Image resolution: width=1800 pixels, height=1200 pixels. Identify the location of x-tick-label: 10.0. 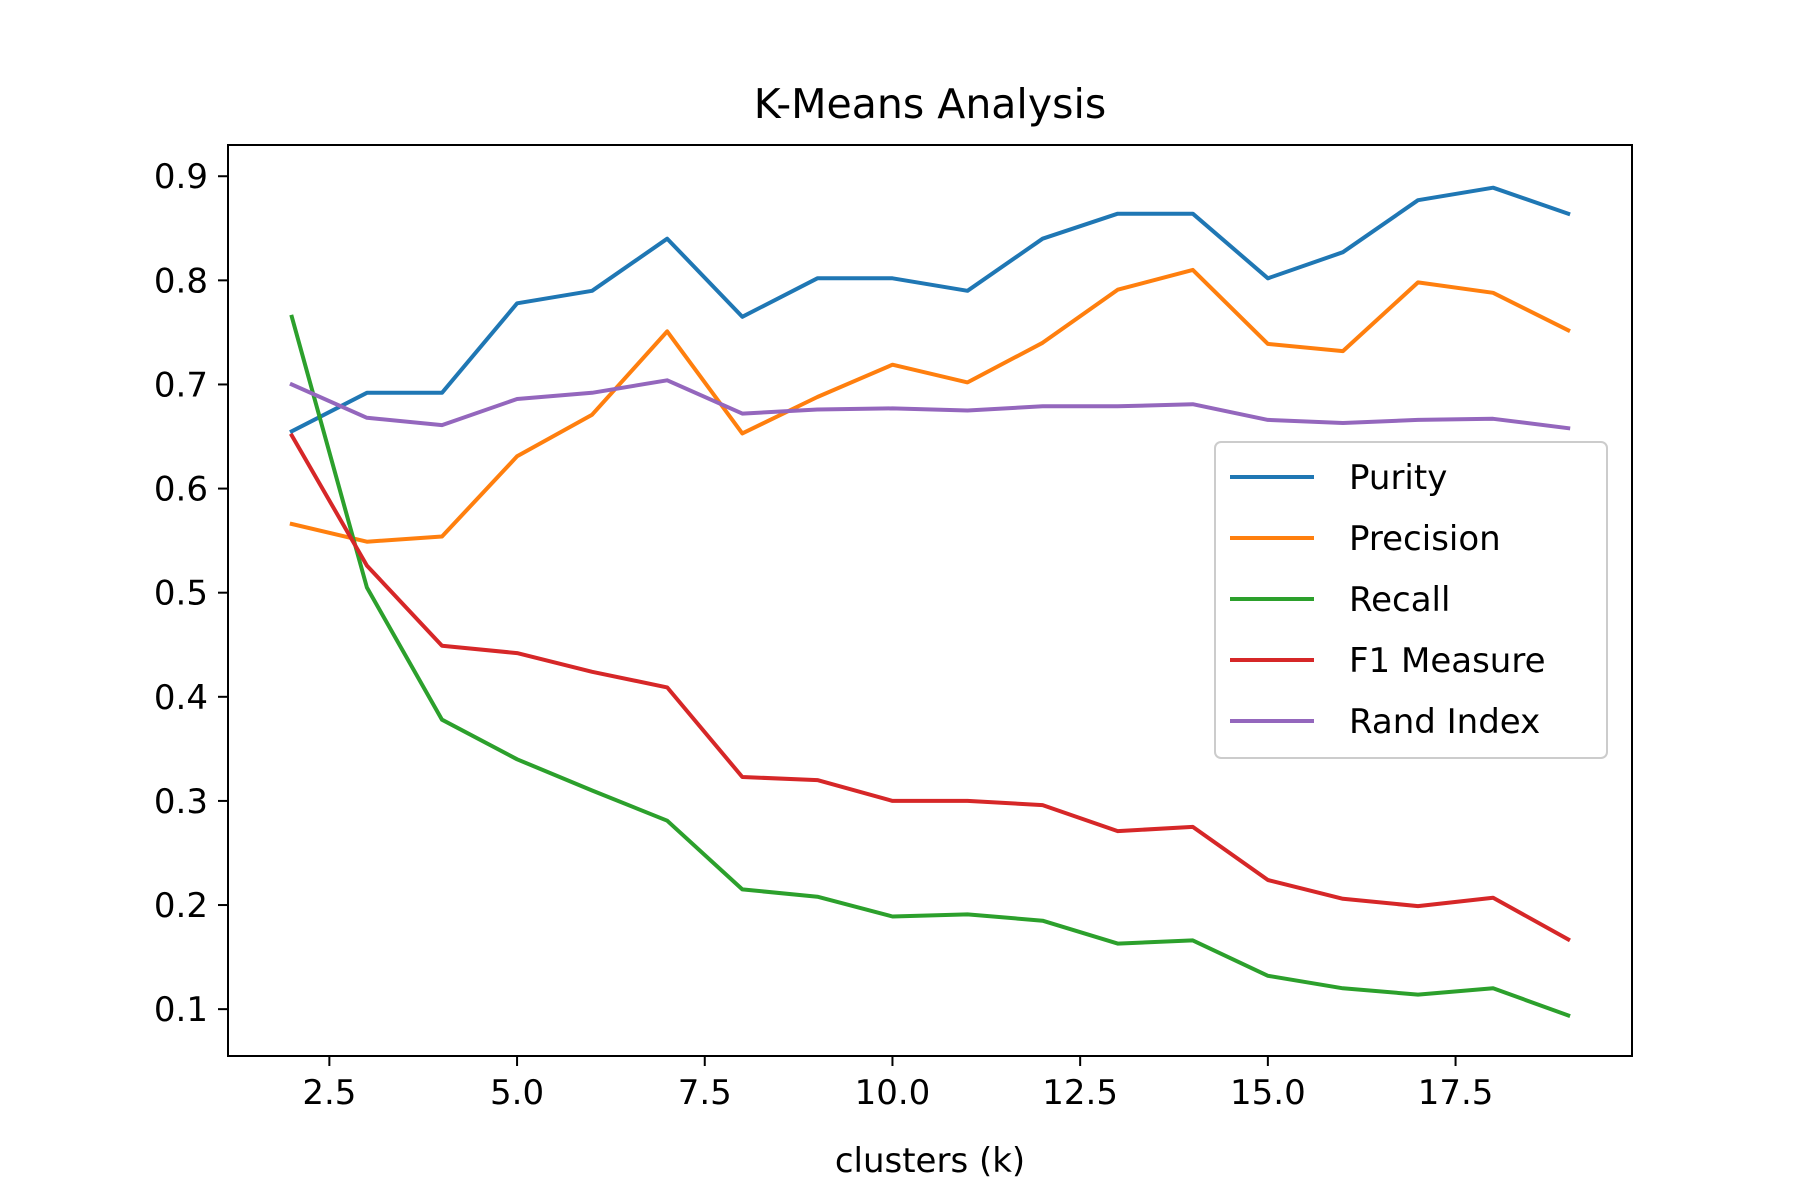
(893, 1093).